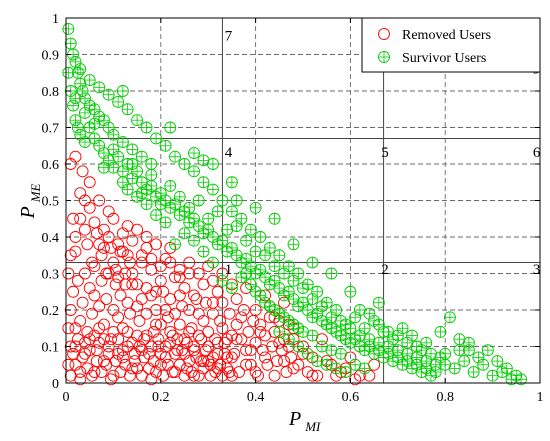  What do you see at coordinates (51, 238) in the screenshot?
I see `y-tick-label-4: 0.4` at bounding box center [51, 238].